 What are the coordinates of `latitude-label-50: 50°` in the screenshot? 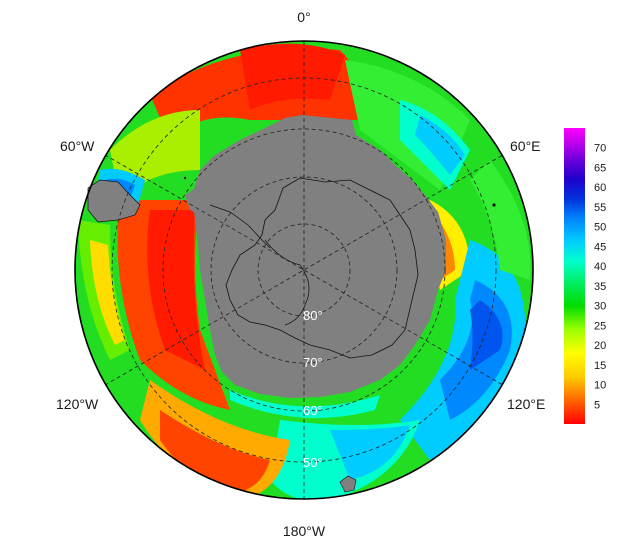 It's located at (313, 462).